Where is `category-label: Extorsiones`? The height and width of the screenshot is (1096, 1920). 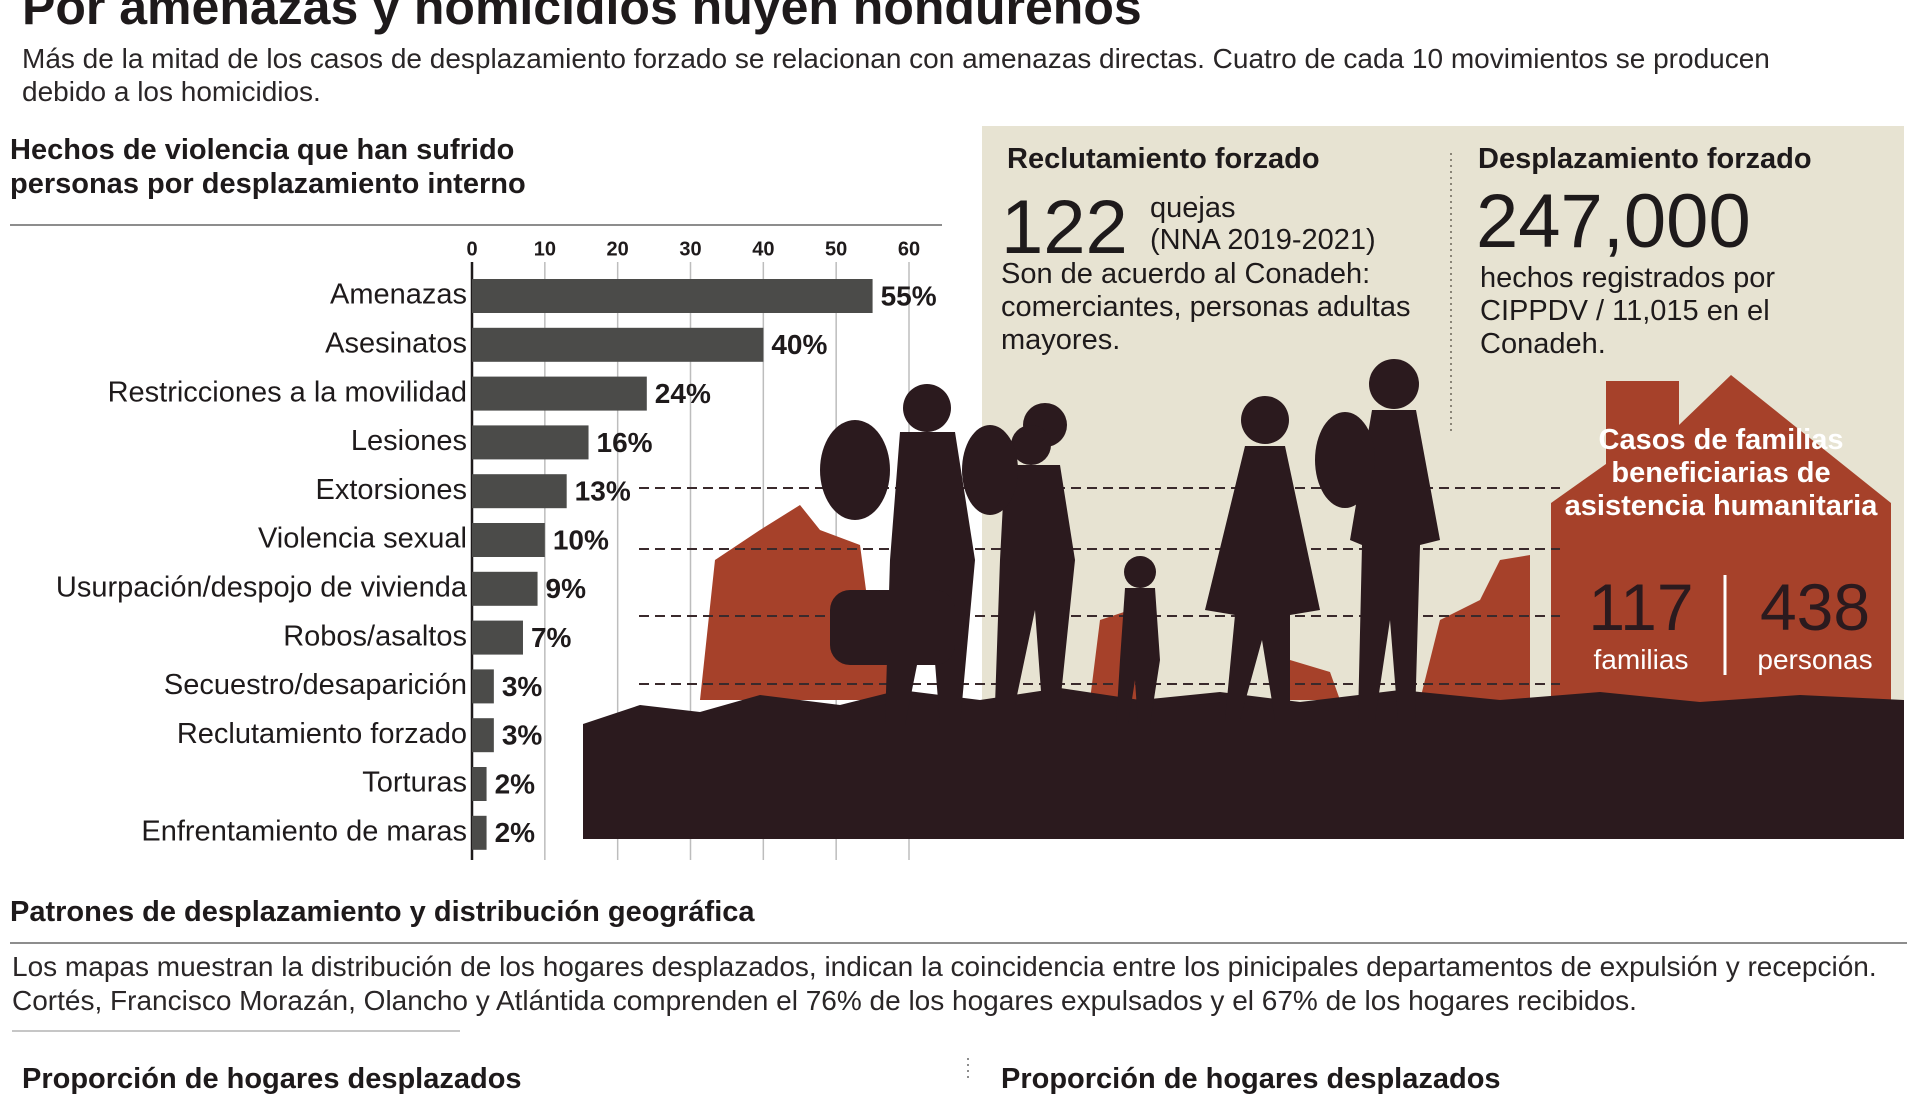 category-label: Extorsiones is located at coordinates (391, 490).